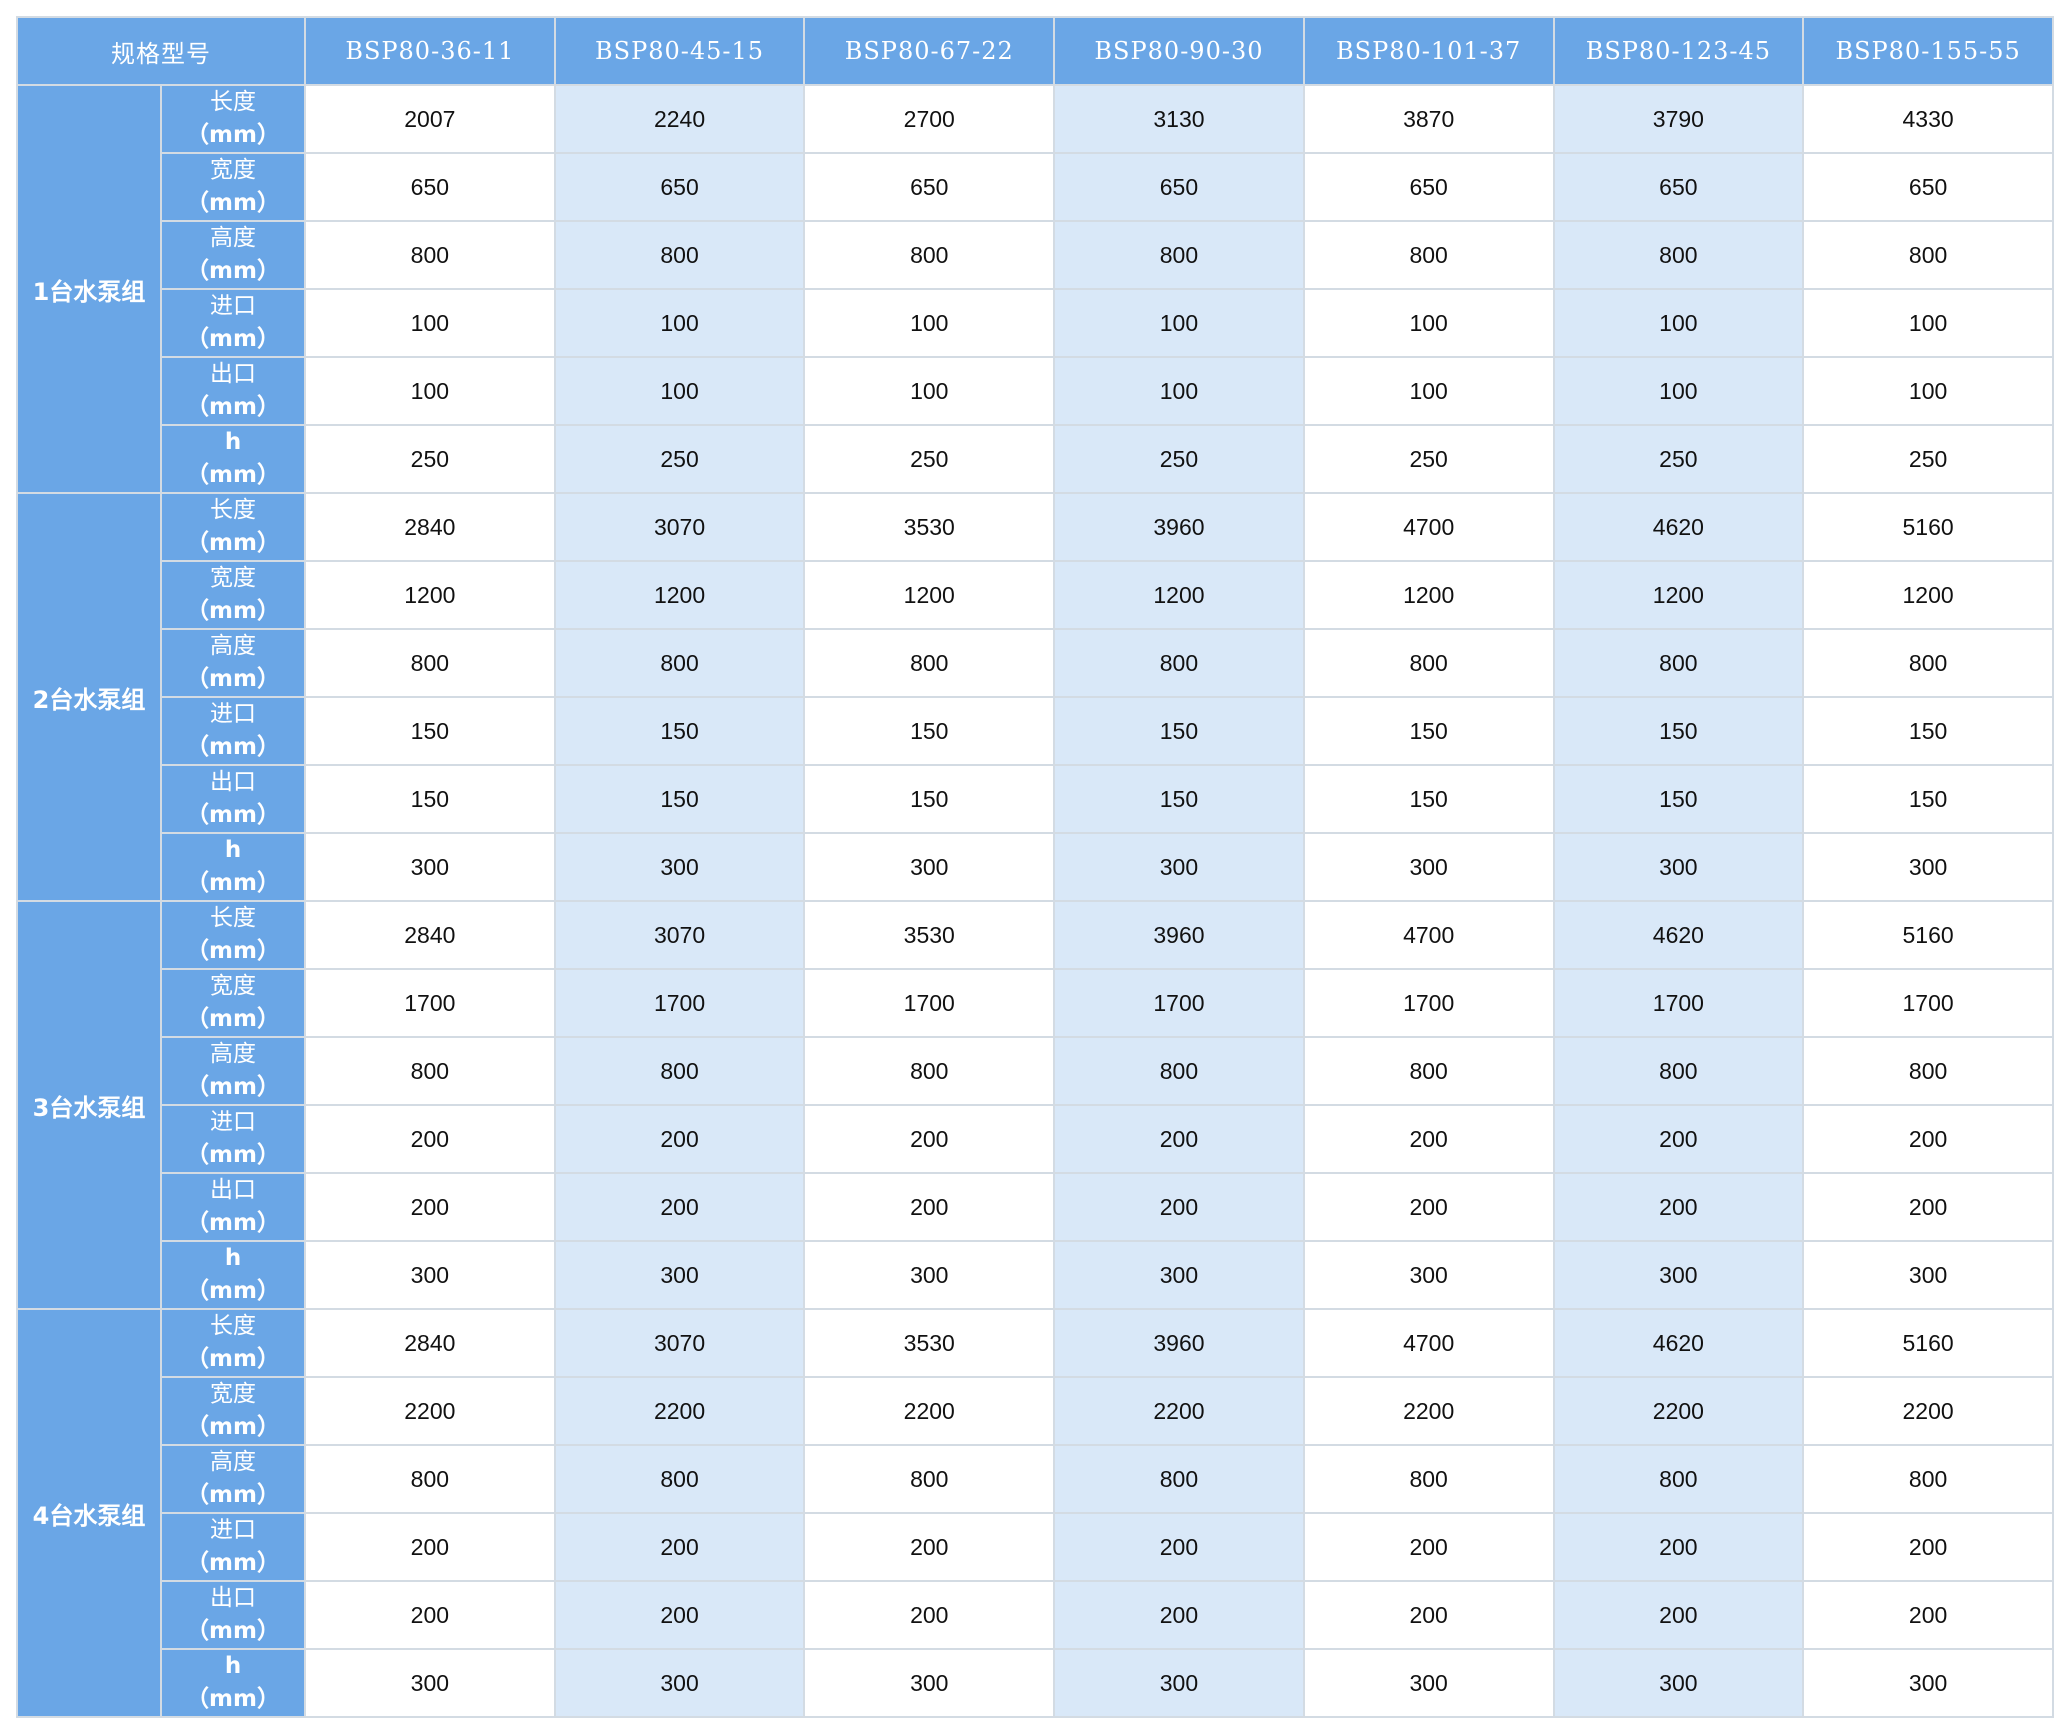 Image resolution: width=2070 pixels, height=1732 pixels. I want to click on value-cell: 650, so click(1928, 187).